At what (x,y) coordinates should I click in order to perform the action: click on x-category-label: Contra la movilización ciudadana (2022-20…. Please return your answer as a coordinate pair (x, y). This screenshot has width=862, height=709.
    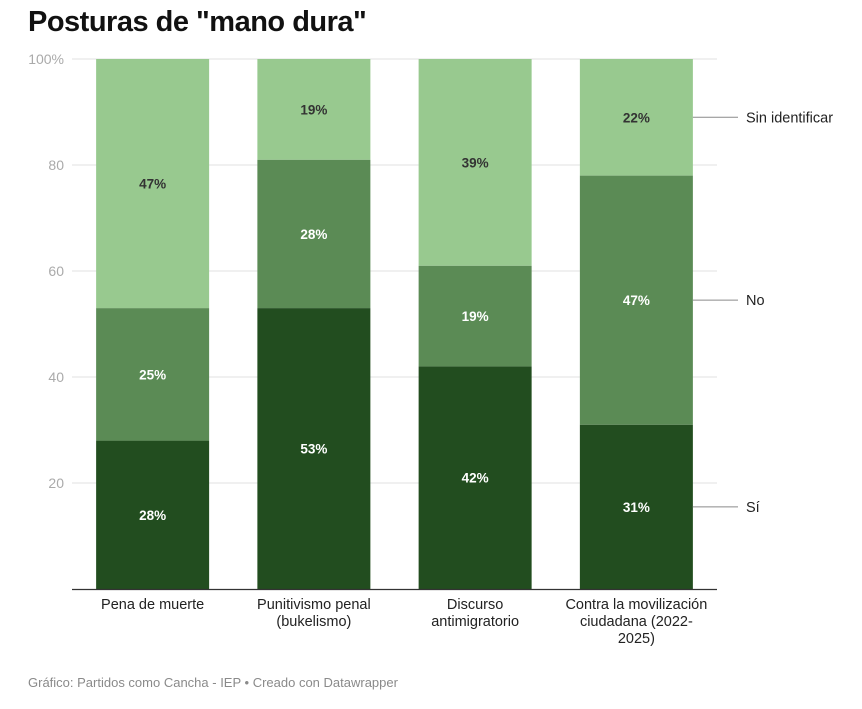
    Looking at the image, I should click on (636, 622).